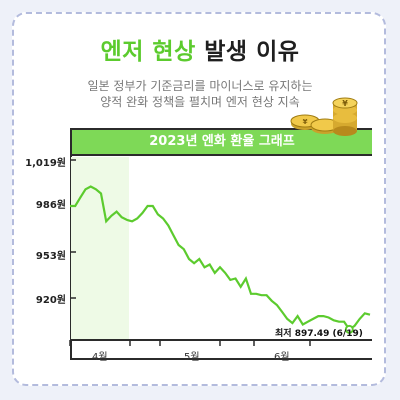 The height and width of the screenshot is (400, 400). What do you see at coordinates (50, 300) in the screenshot?
I see `y-tick-label: 920원` at bounding box center [50, 300].